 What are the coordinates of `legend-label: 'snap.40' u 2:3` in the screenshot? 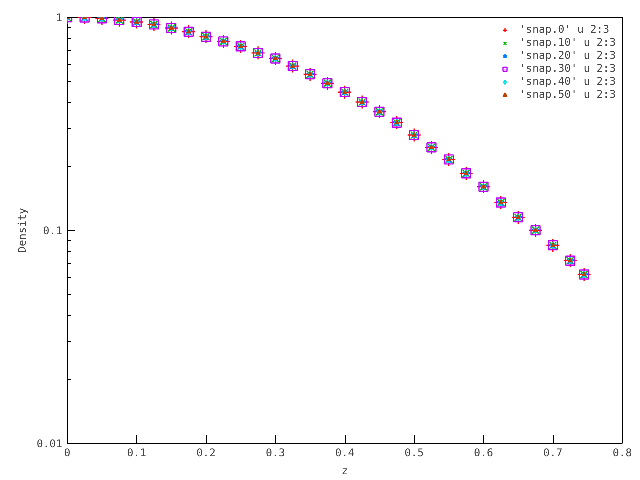 It's located at (568, 81).